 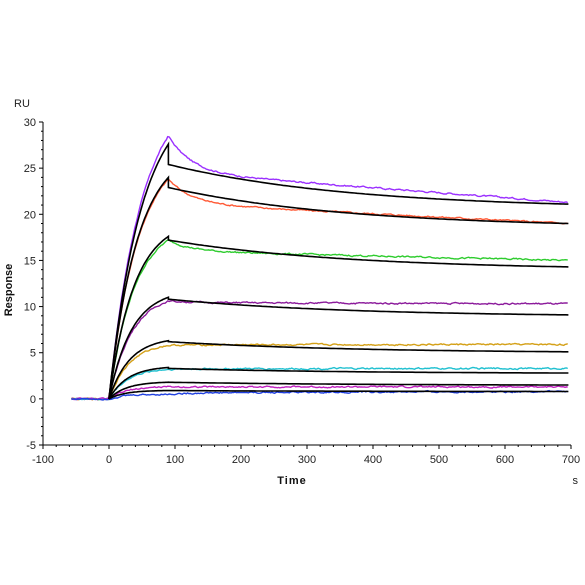 What do you see at coordinates (373, 460) in the screenshot?
I see `x-tick-label: 400` at bounding box center [373, 460].